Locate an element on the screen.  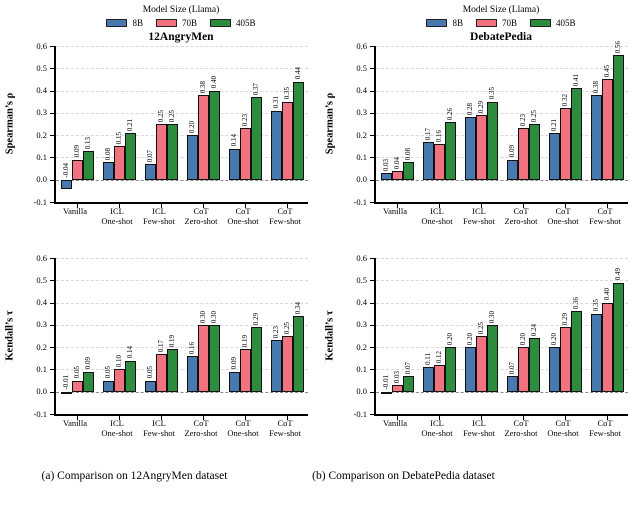
x-category-label: ICL One-shot is located at coordinates (437, 216).